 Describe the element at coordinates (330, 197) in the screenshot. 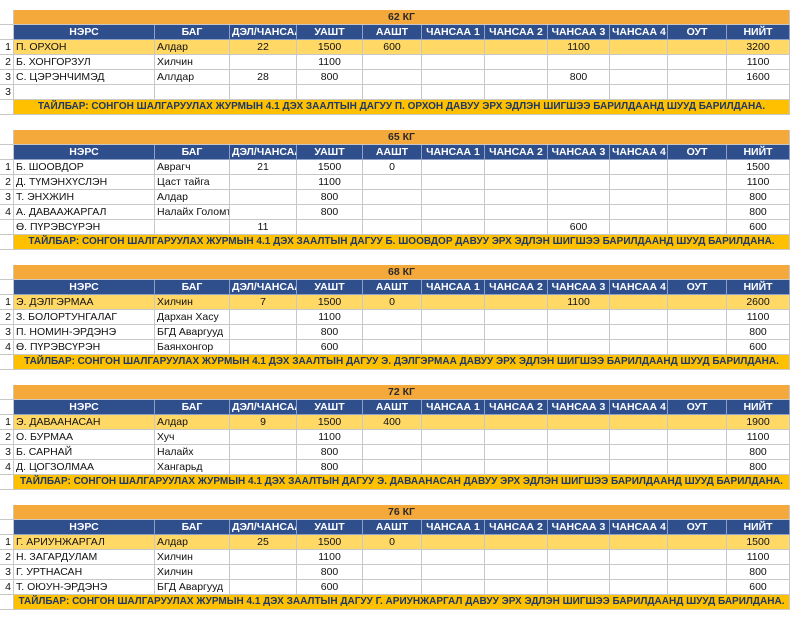

I see `table-cell: 800` at that location.